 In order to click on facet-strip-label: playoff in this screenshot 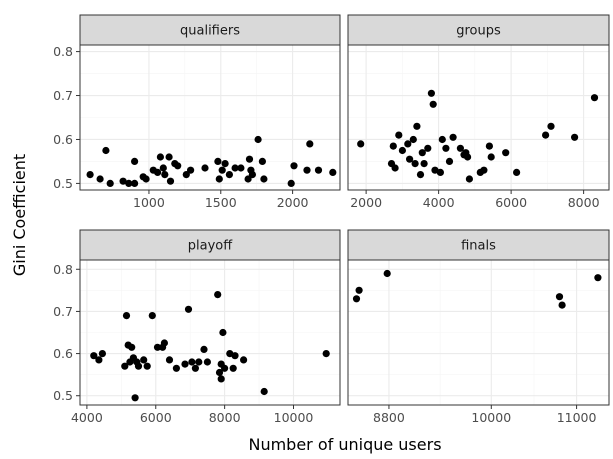, I will do `click(210, 246)`.